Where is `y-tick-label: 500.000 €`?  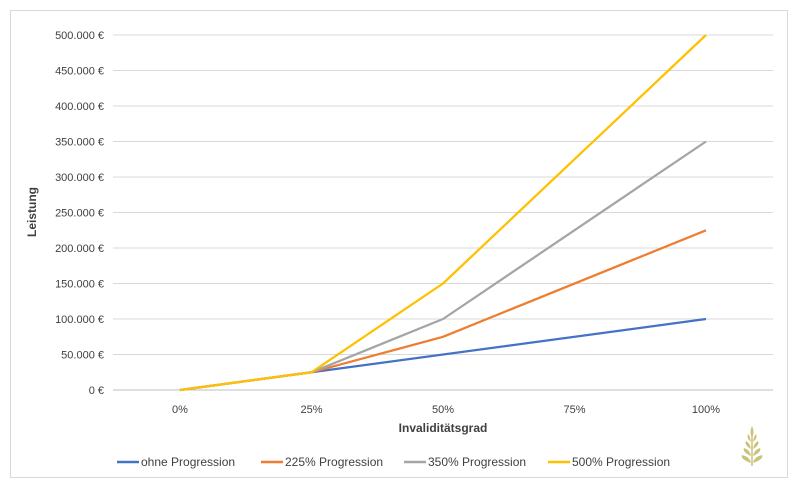
y-tick-label: 500.000 € is located at coordinates (79, 36).